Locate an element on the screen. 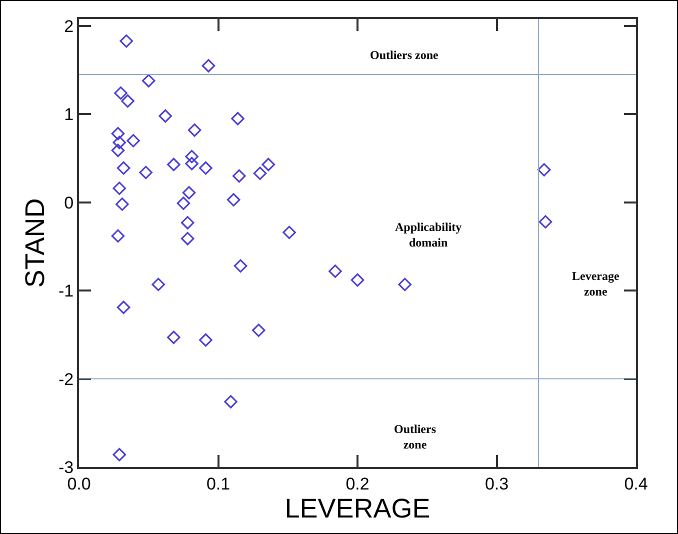  y-tick-label: 0 is located at coordinates (69, 202).